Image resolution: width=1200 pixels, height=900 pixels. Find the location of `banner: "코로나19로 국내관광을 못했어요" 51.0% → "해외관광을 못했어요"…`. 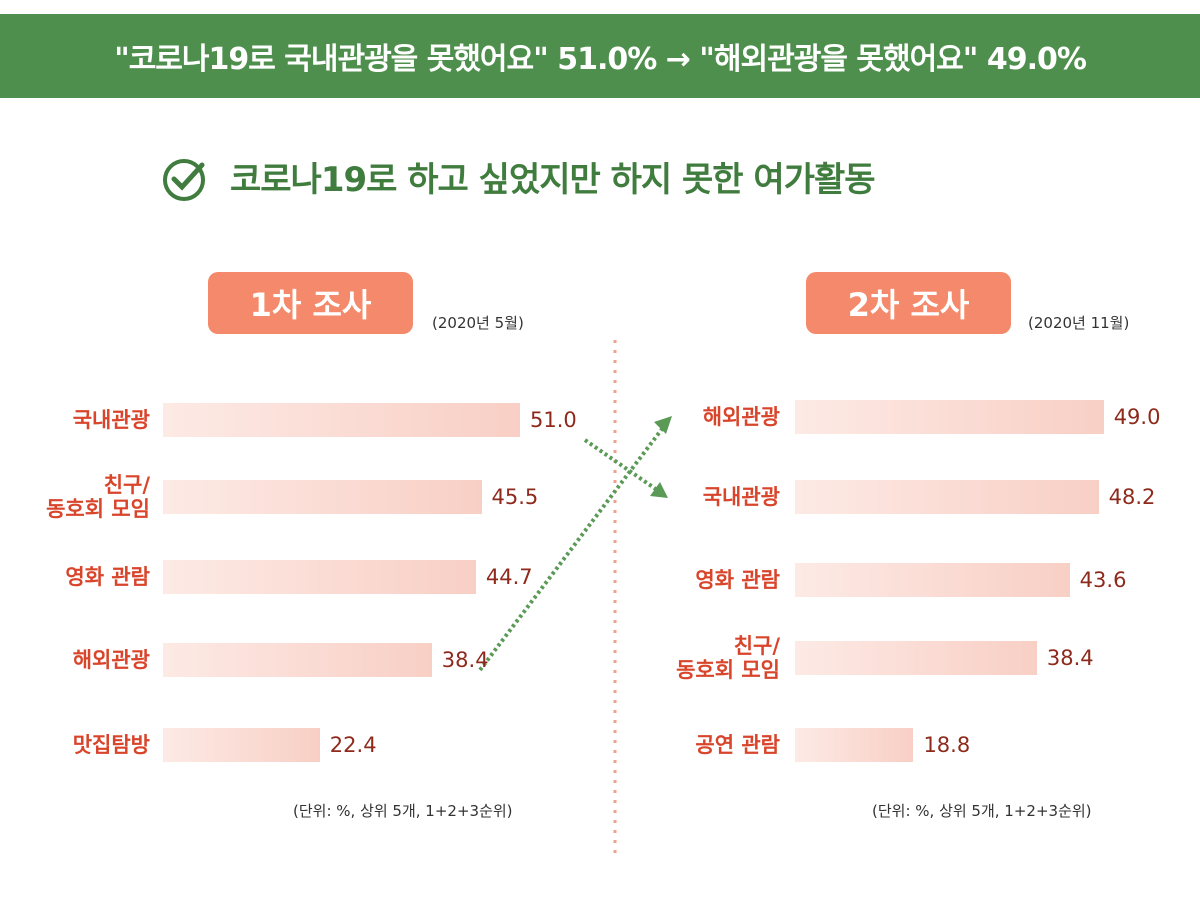

banner: "코로나19로 국내관광을 못했어요" 51.0% → "해외관광을 못했어요"… is located at coordinates (600, 56).